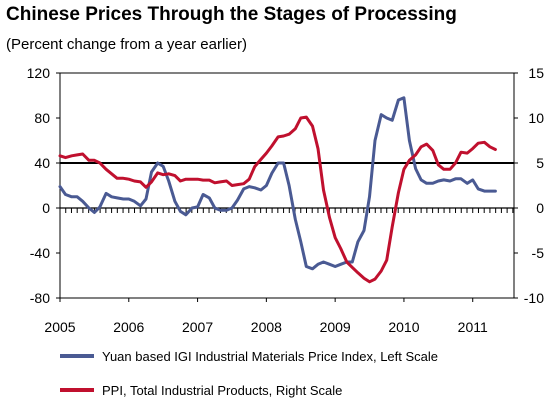 The height and width of the screenshot is (414, 560). Describe the element at coordinates (534, 298) in the screenshot. I see `y-right-tick-label: -10` at that location.